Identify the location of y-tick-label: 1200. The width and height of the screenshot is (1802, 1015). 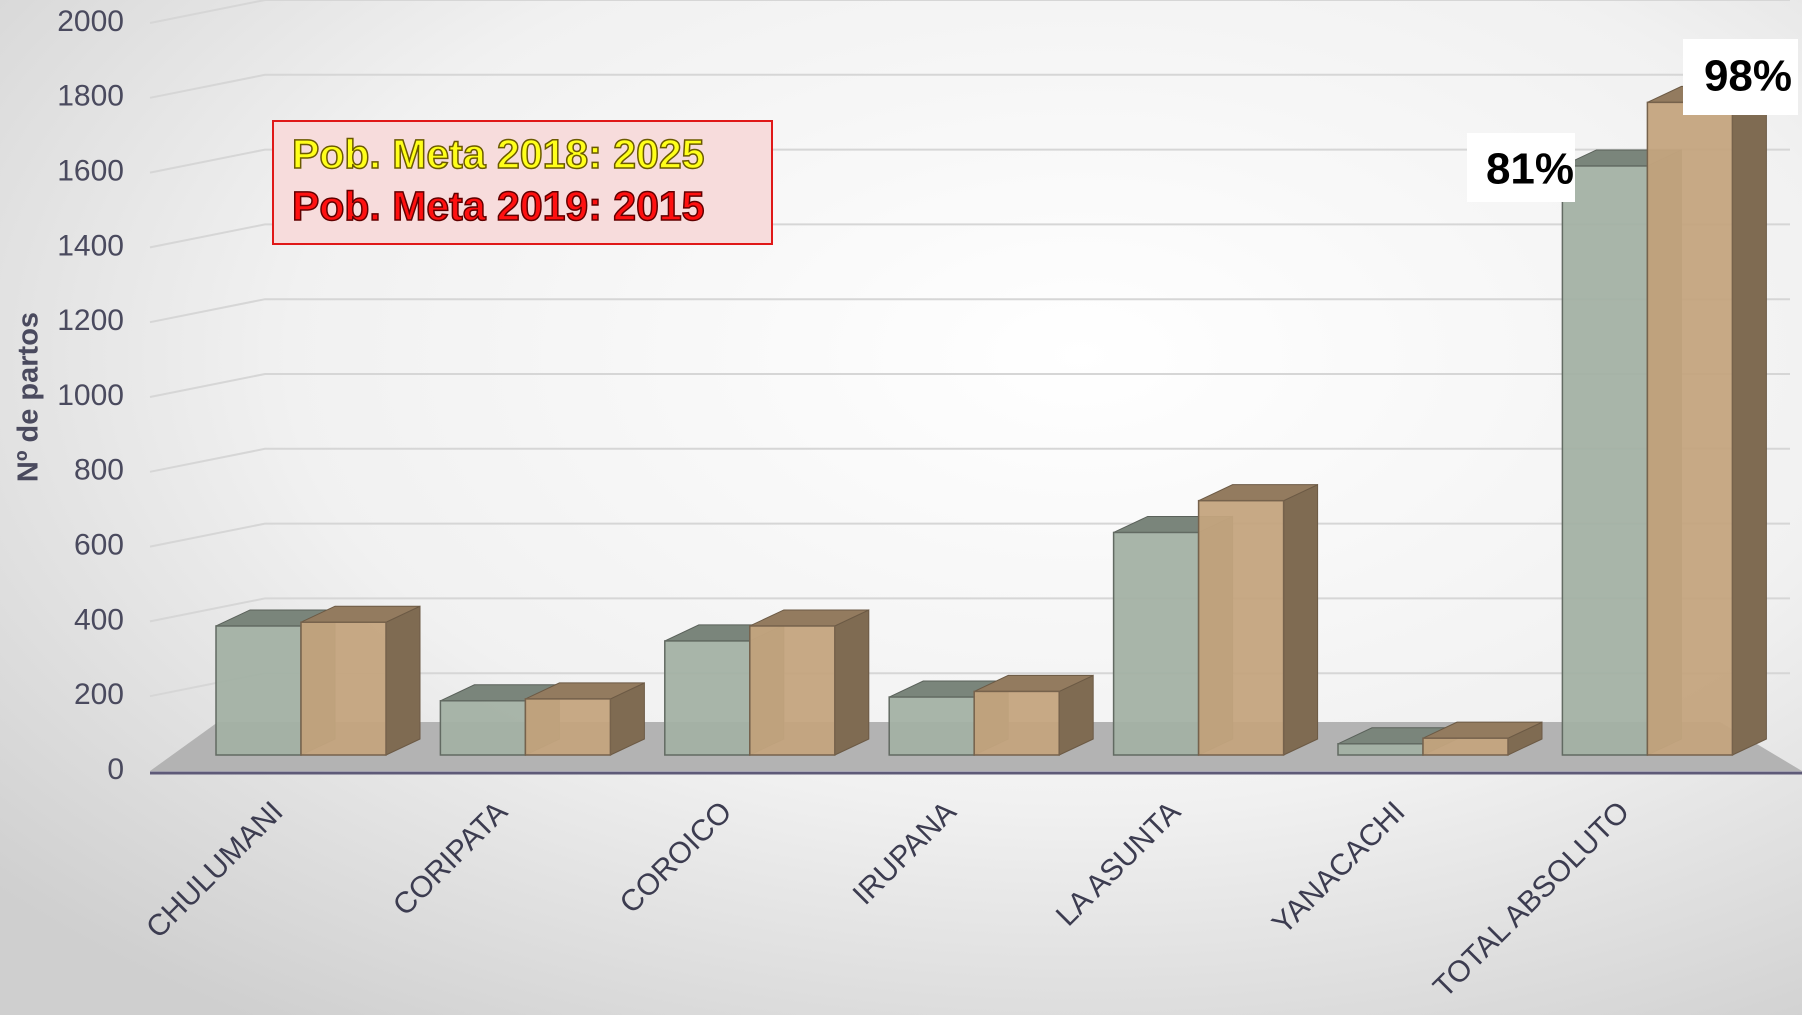
(90, 320).